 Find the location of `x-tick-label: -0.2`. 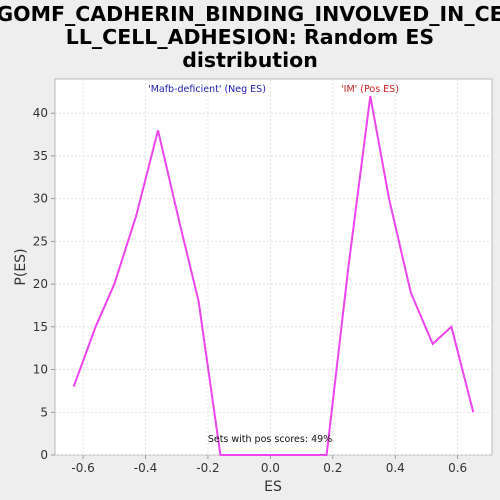

x-tick-label: -0.2 is located at coordinates (207, 468).